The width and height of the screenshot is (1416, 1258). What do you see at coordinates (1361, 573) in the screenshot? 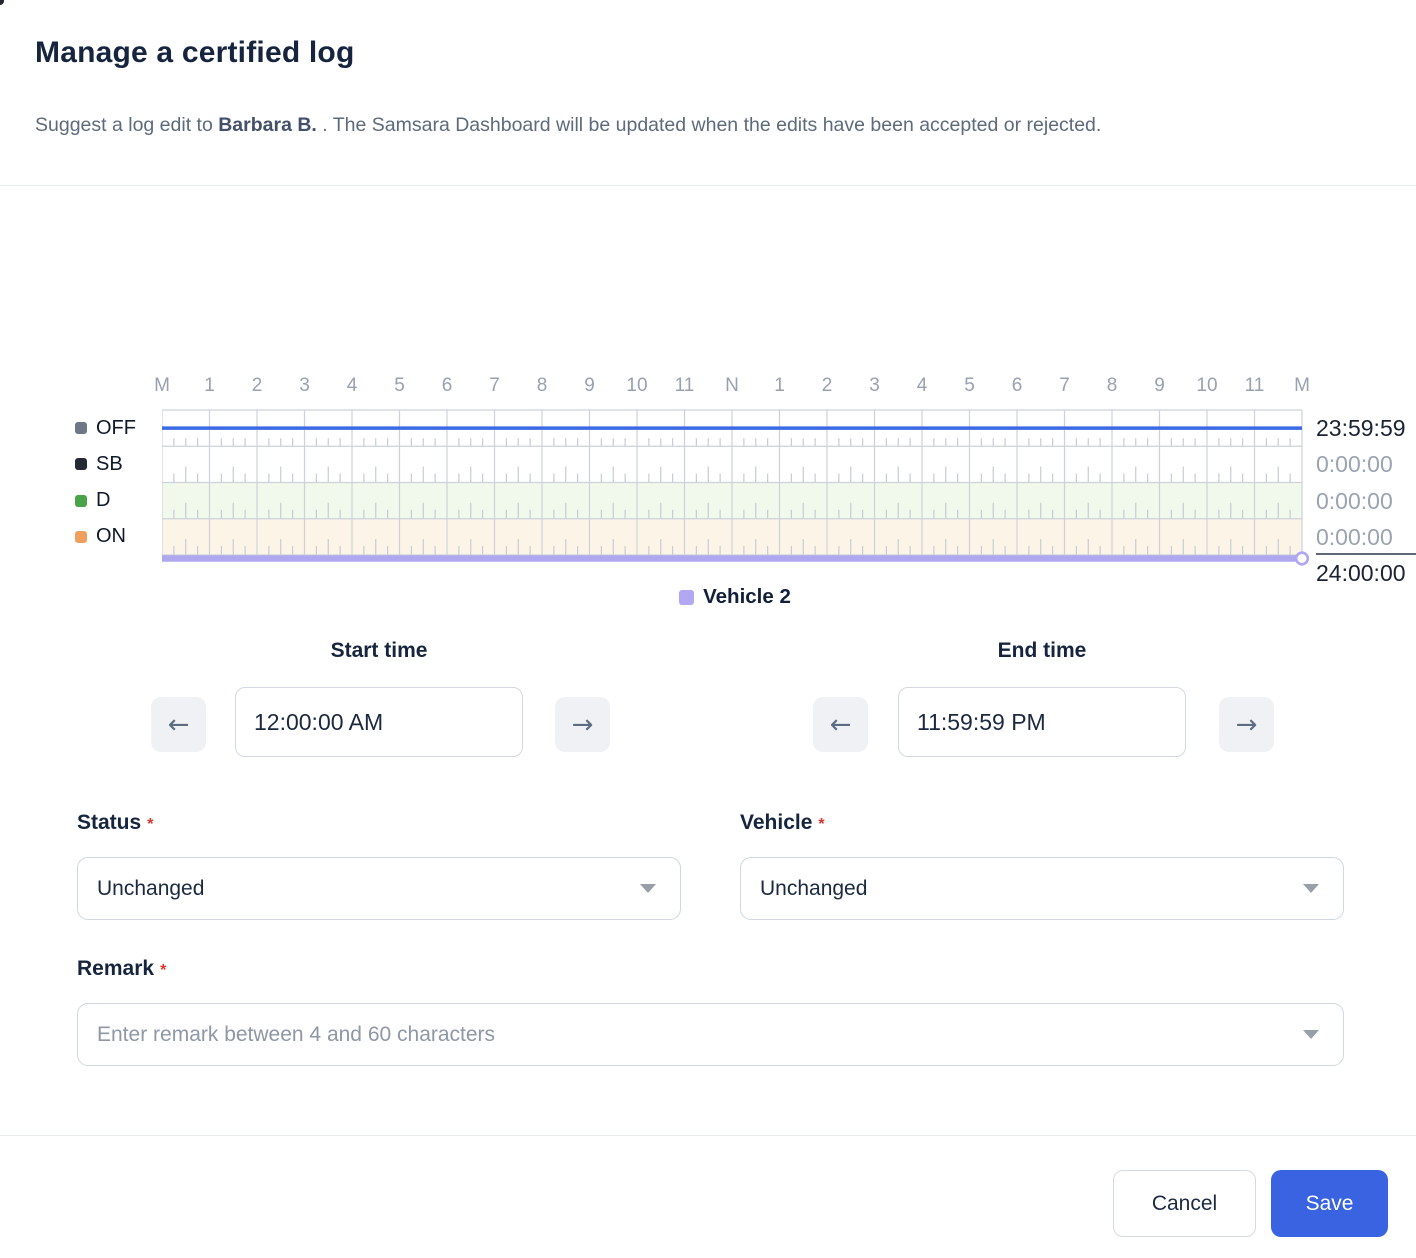
I see `grand-total: 24:00:00` at bounding box center [1361, 573].